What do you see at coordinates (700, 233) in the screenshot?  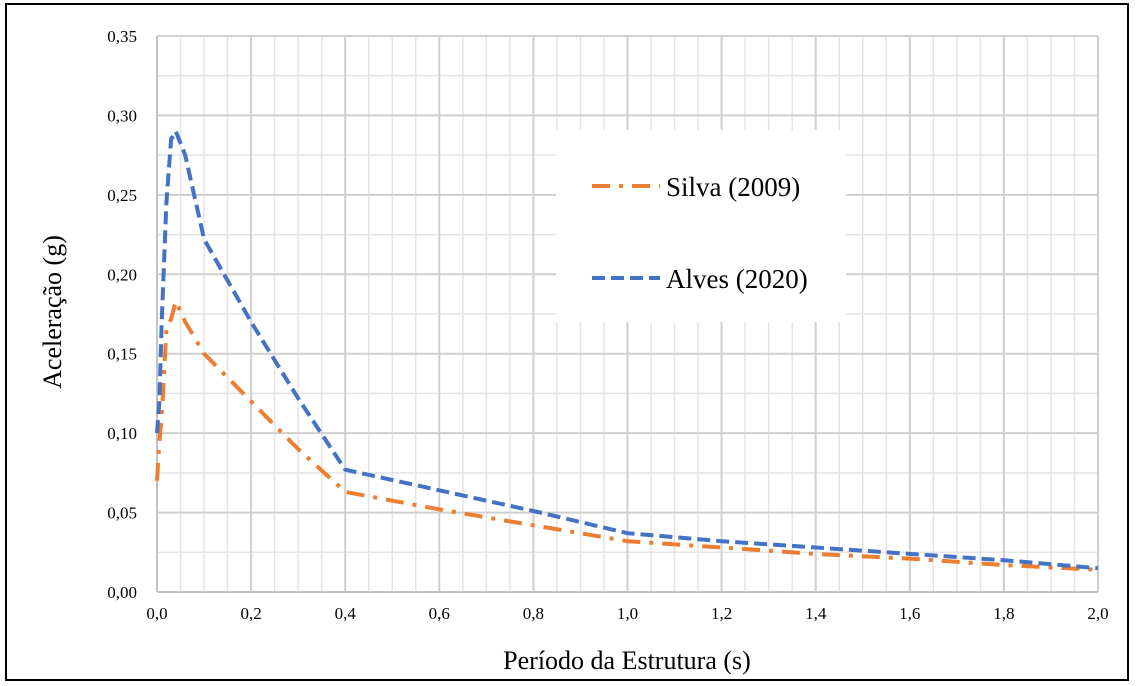 I see `legend: Silva (2009) Alves (2020)` at bounding box center [700, 233].